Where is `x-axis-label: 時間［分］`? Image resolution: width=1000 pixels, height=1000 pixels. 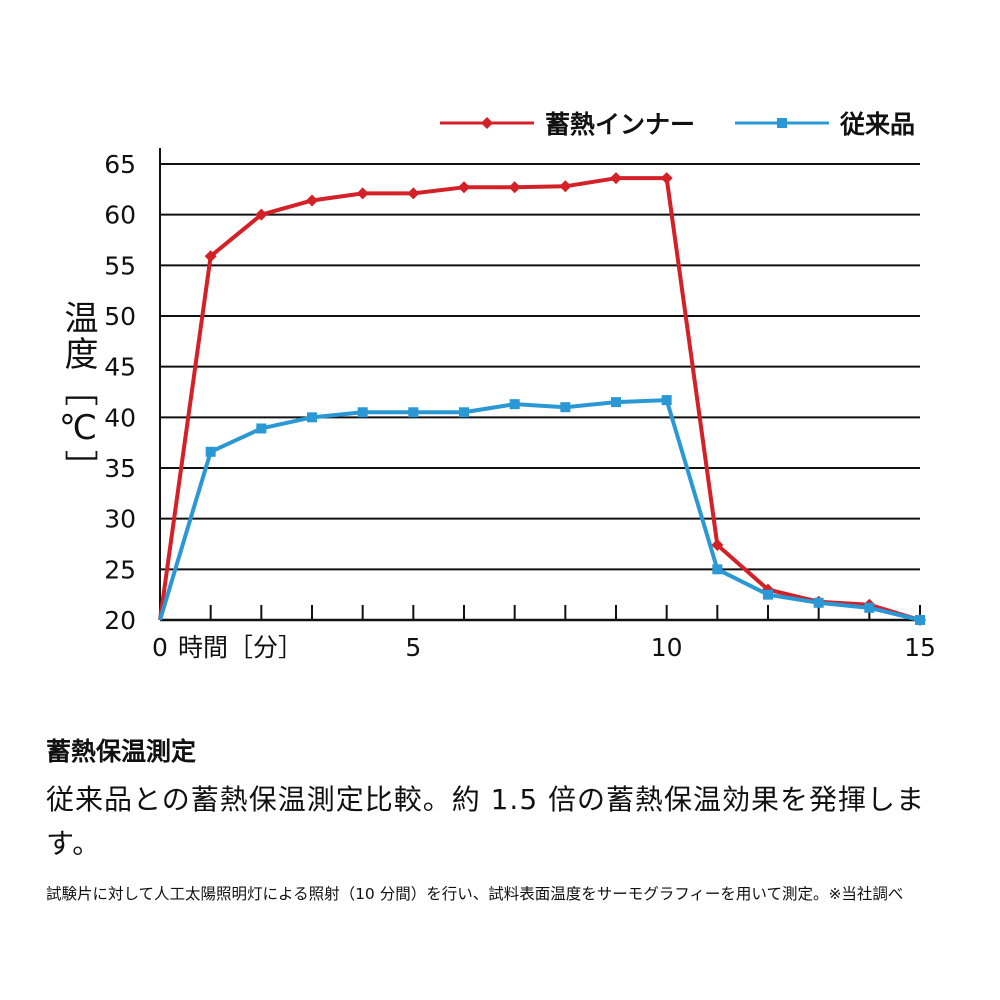
x-axis-label: 時間［分］ is located at coordinates (240, 647).